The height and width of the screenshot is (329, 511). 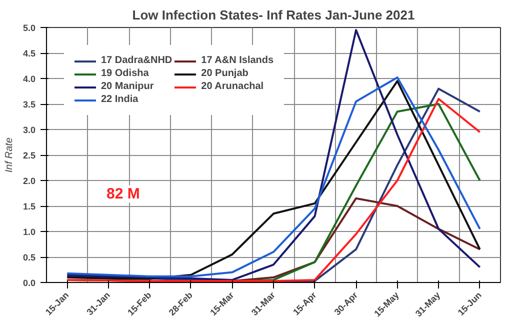 I want to click on legend-label: 17 Dadra&NHD, so click(x=136, y=60).